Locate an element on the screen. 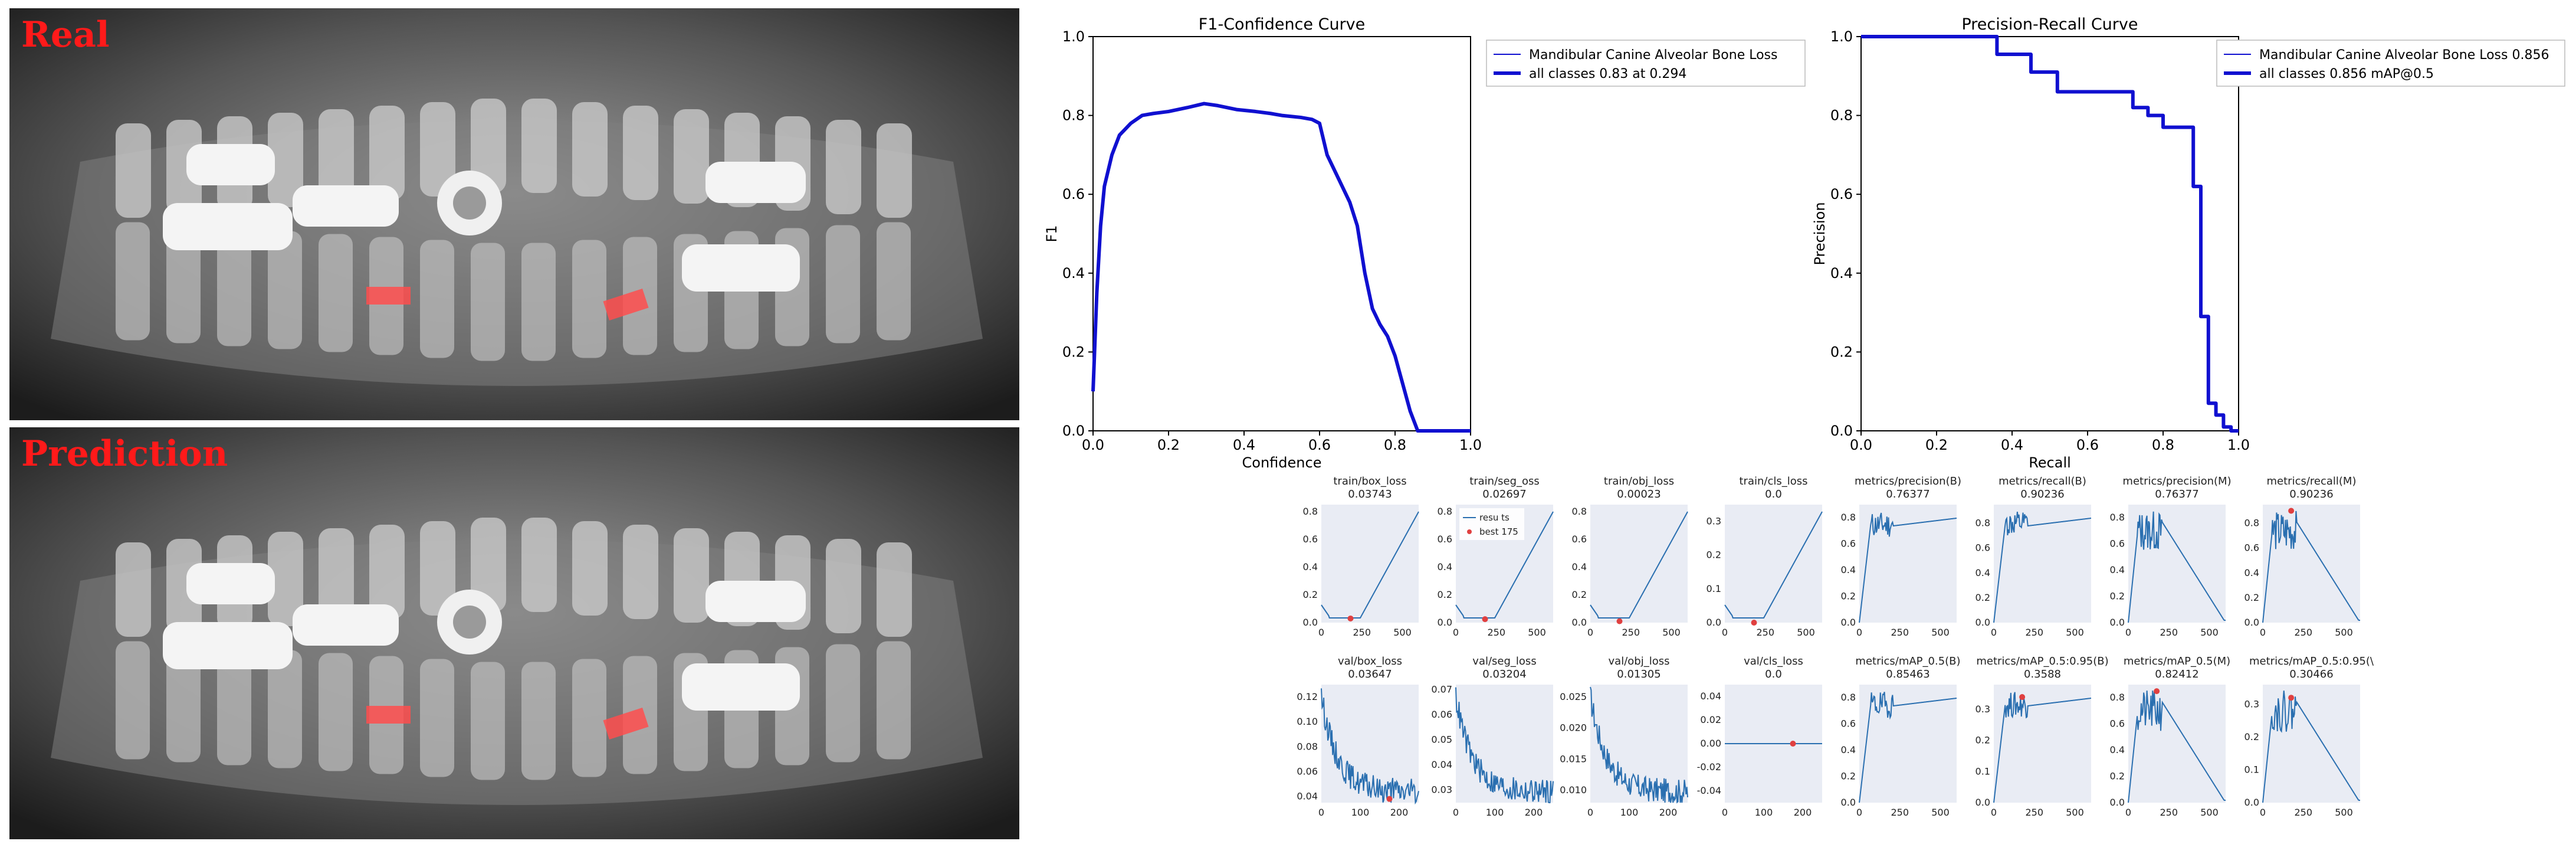 This screenshot has height=854, width=2576. metal-post-core is located at coordinates (469, 623).